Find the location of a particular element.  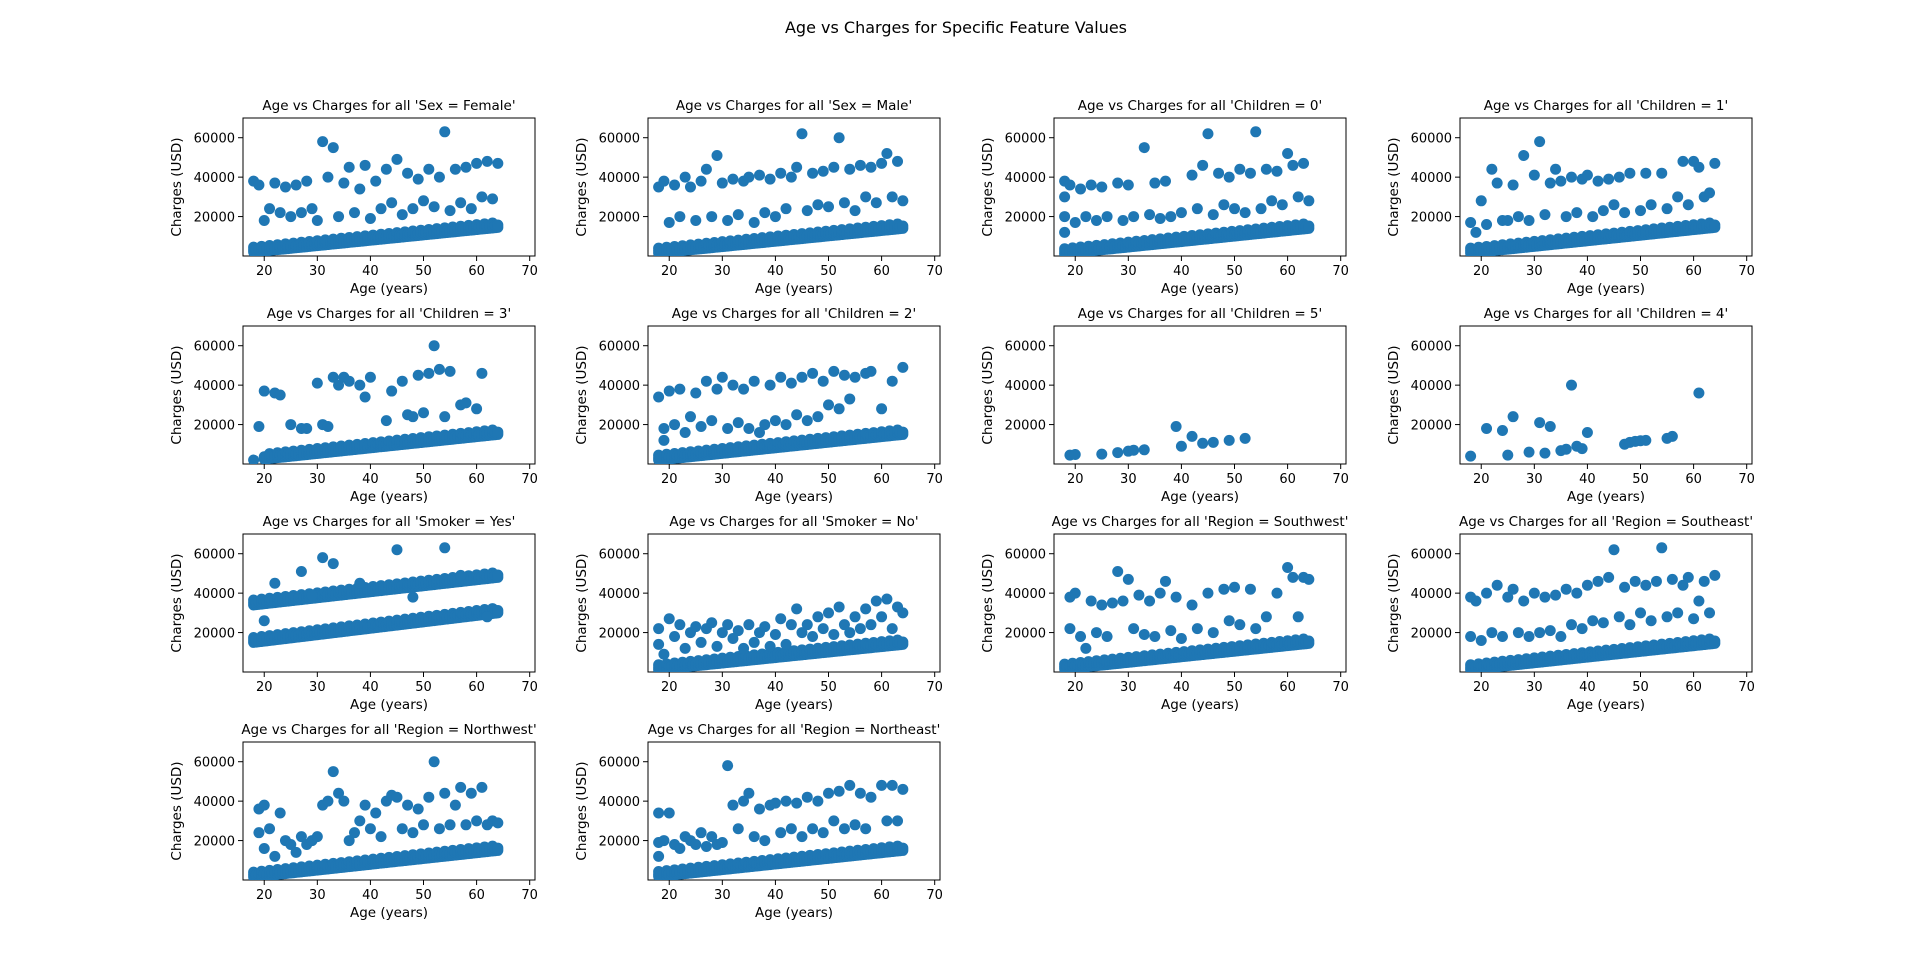

axes-frame is located at coordinates (1606, 603).